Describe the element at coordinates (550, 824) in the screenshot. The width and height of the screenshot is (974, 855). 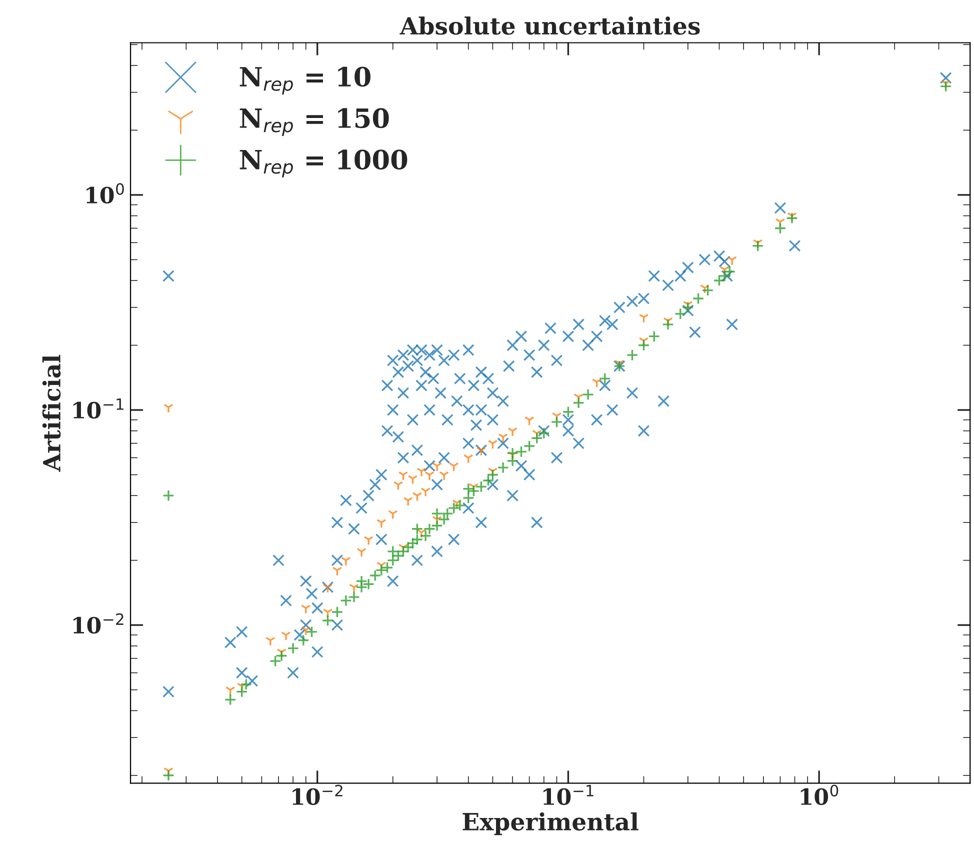
I see `x-axis-title: Experimental` at that location.